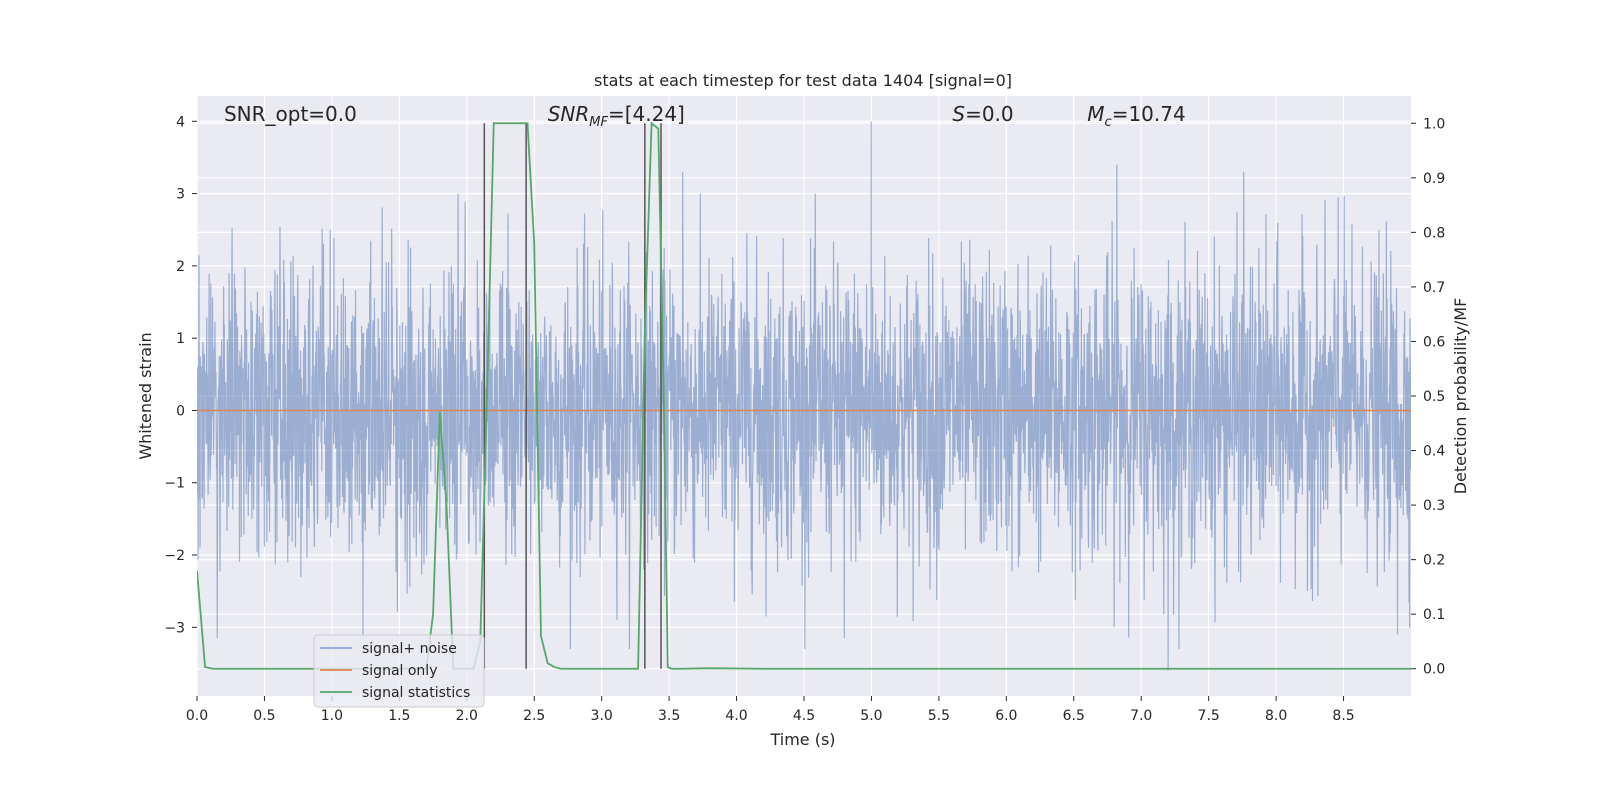 This screenshot has width=1600, height=800. Describe the element at coordinates (1434, 179) in the screenshot. I see `y-right-tick-label: 0.9` at that location.